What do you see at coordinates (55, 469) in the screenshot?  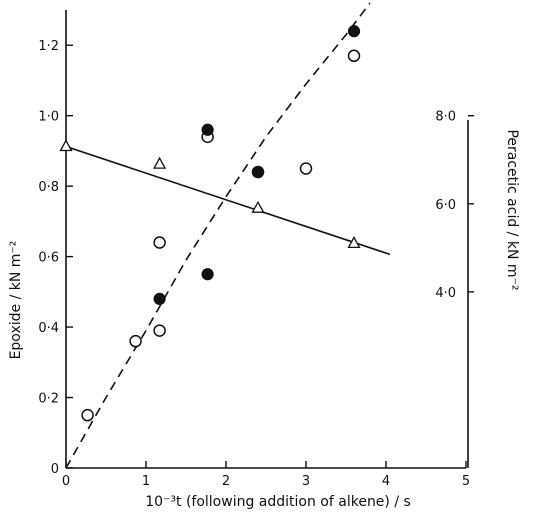 I see `y-tick-label: 0` at bounding box center [55, 469].